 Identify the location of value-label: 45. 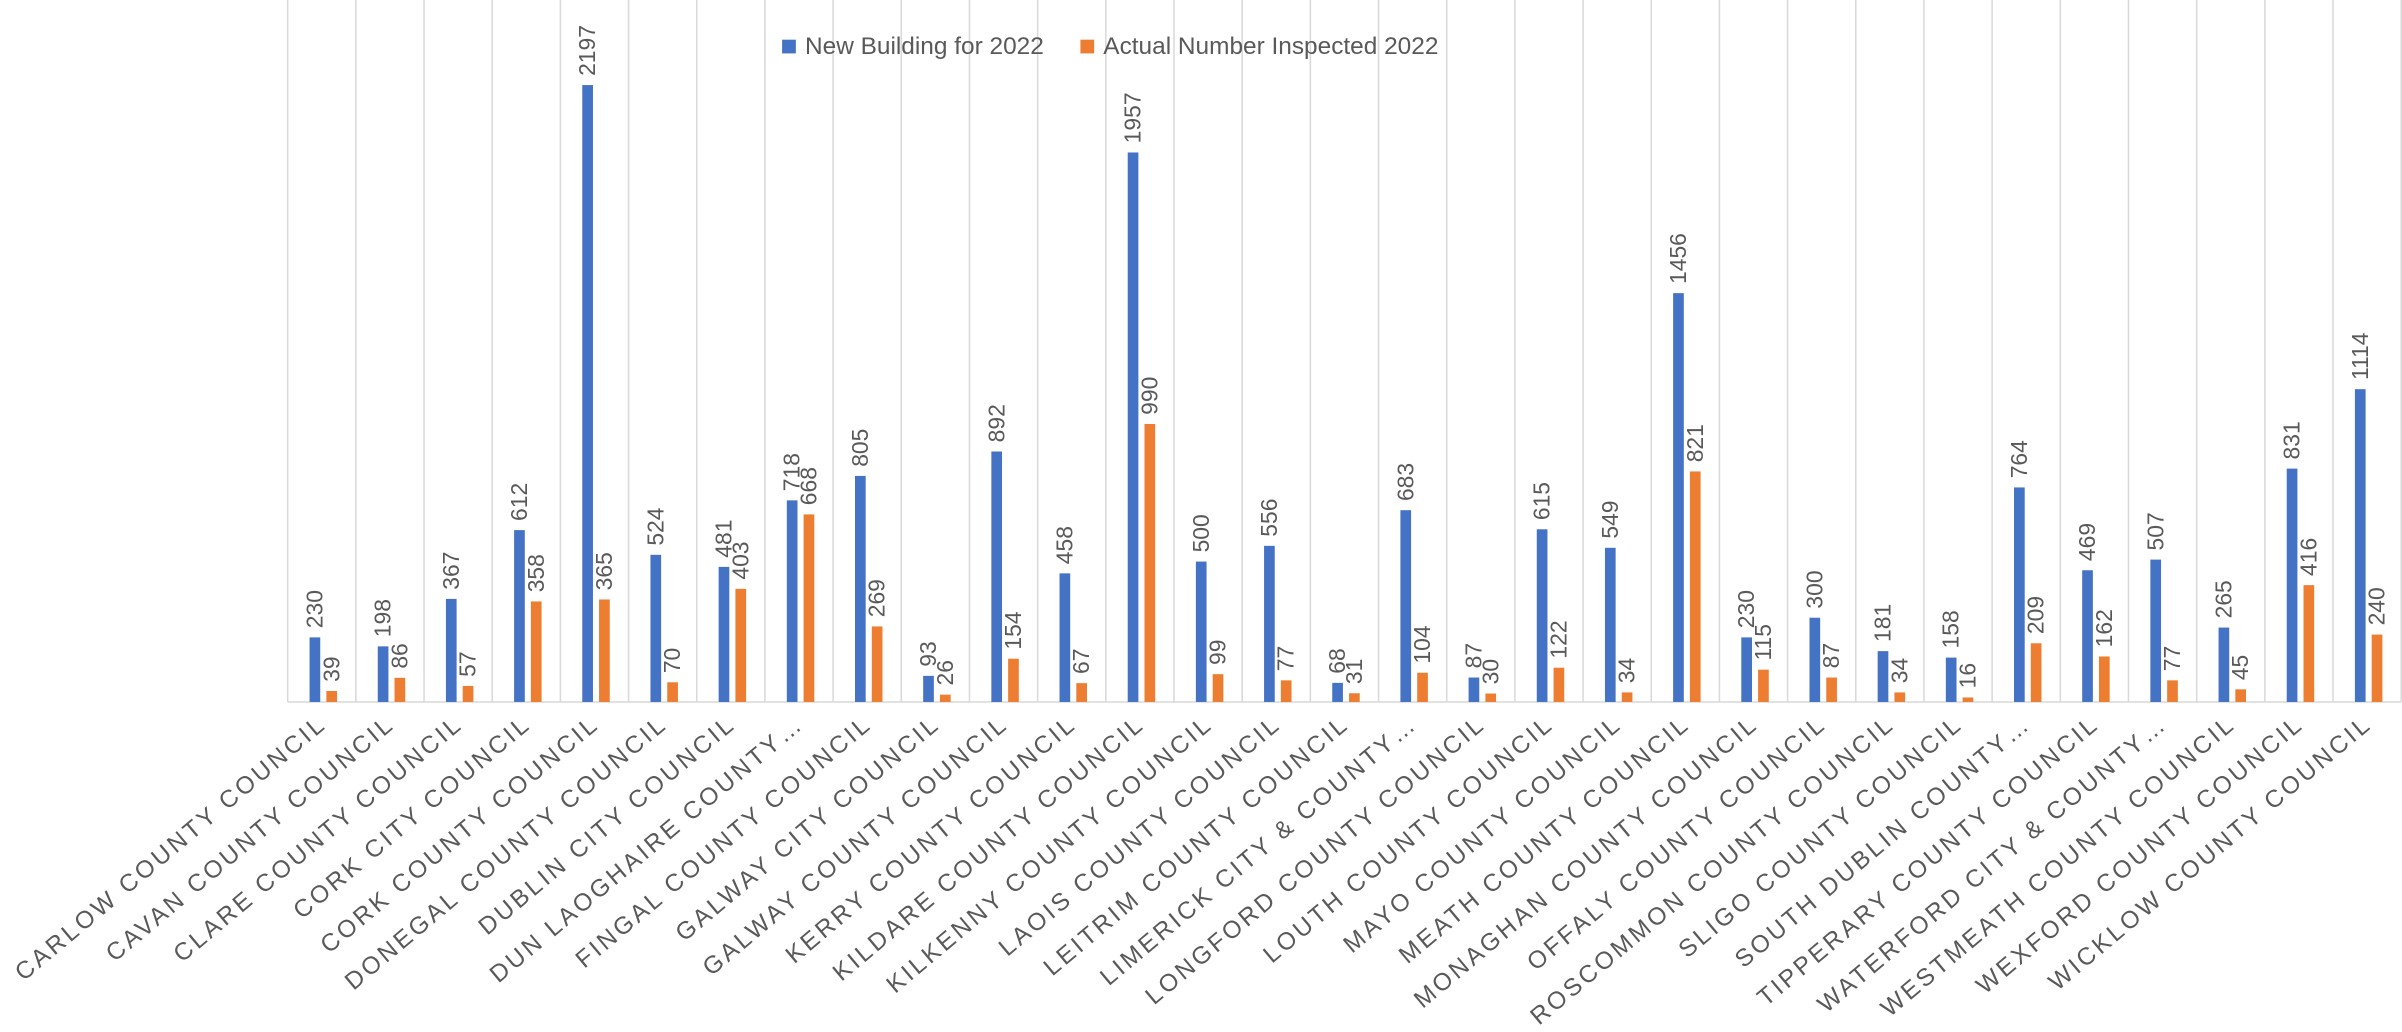
(2240, 667).